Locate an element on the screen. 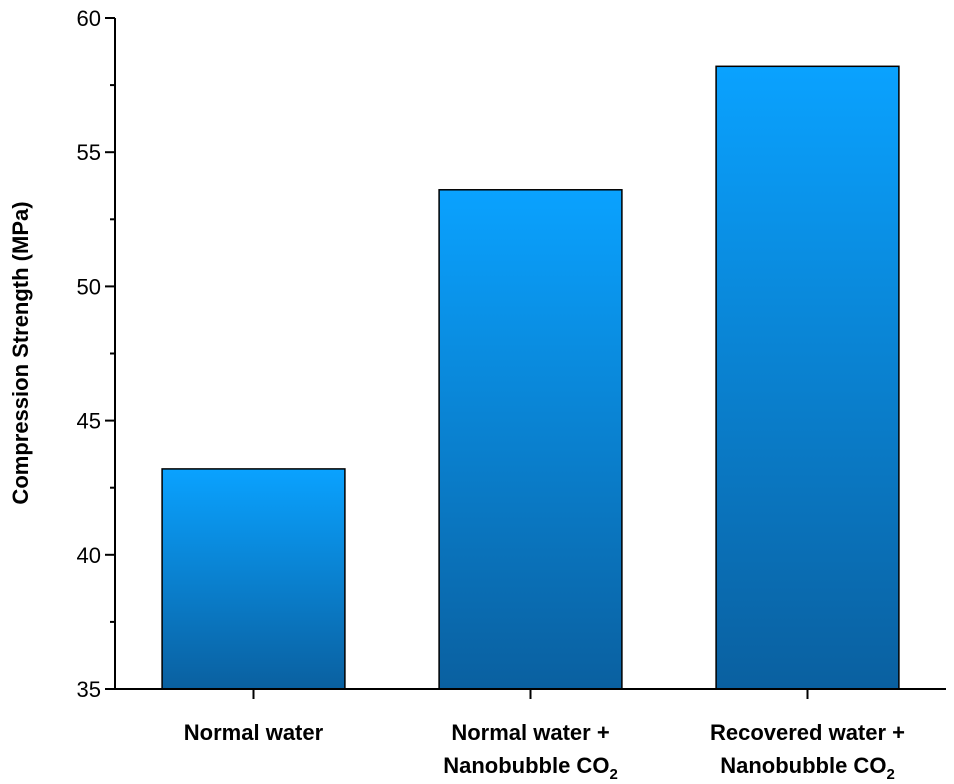 The image size is (954, 784). y-axis-title: Compression Strength (MPa) is located at coordinates (20, 352).